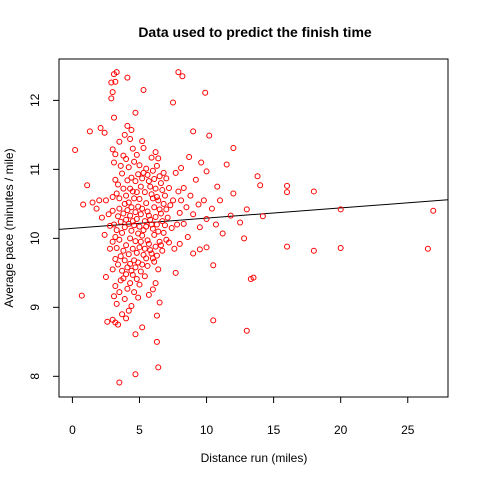 Image resolution: width=480 pixels, height=480 pixels. I want to click on x-tick-label: 5, so click(139, 430).